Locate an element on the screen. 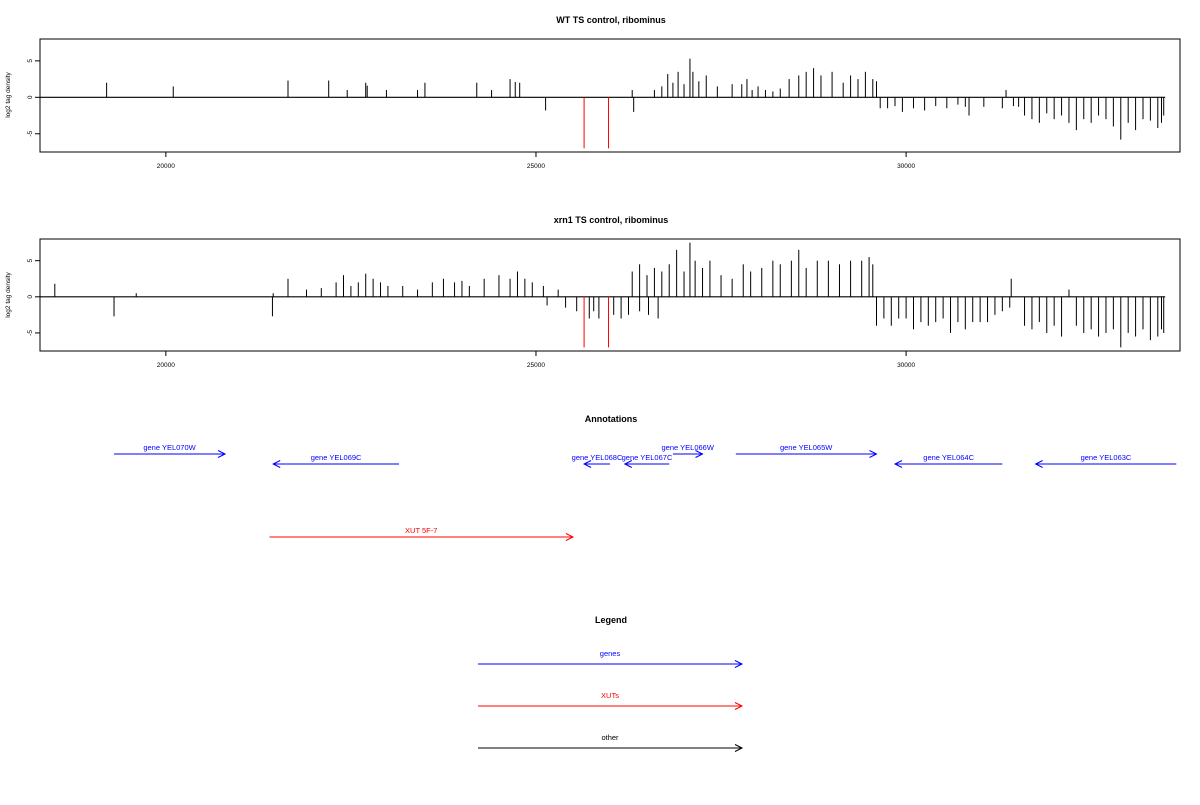 The width and height of the screenshot is (1200, 805). legend-arrow-other-head is located at coordinates (739, 748).